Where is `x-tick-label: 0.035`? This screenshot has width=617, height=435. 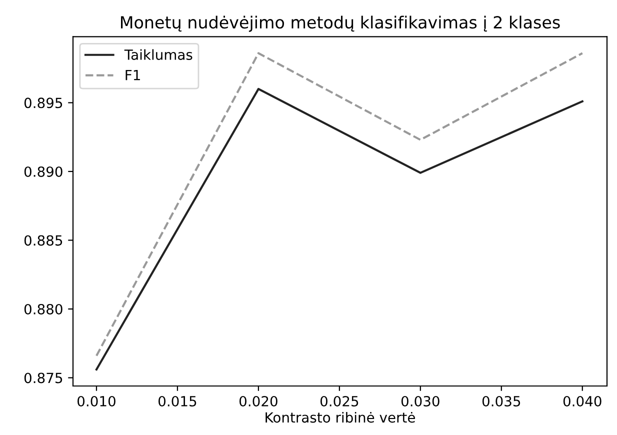
x-tick-label: 0.035 is located at coordinates (501, 401).